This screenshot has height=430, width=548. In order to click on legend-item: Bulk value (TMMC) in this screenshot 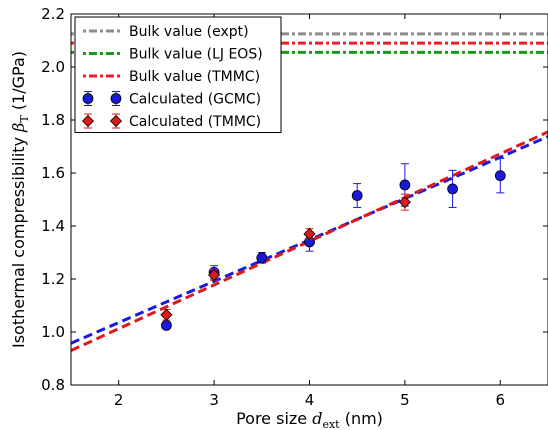, I will do `click(171, 77)`.